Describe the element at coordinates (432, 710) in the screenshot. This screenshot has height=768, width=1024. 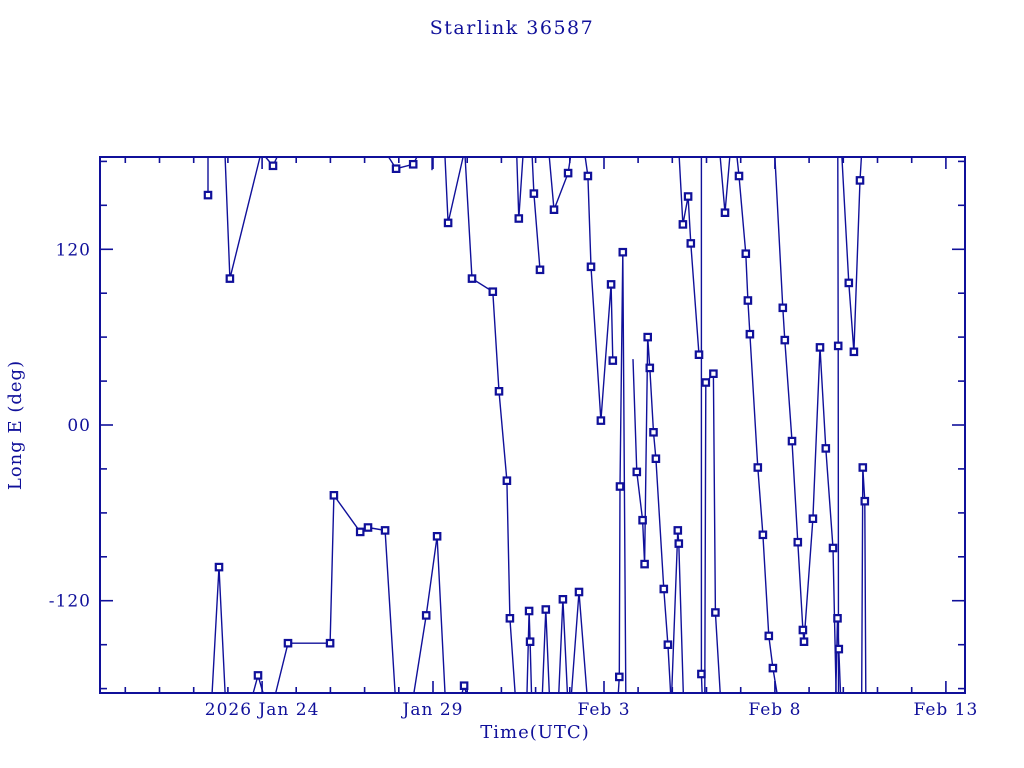
I see `x-tick-label: Jan 29` at that location.